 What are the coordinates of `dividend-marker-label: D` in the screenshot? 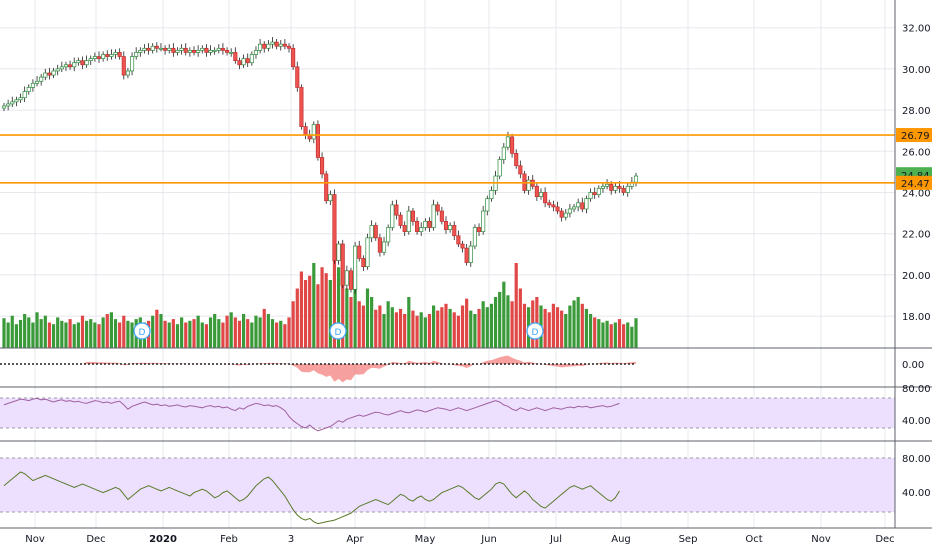 It's located at (142, 333).